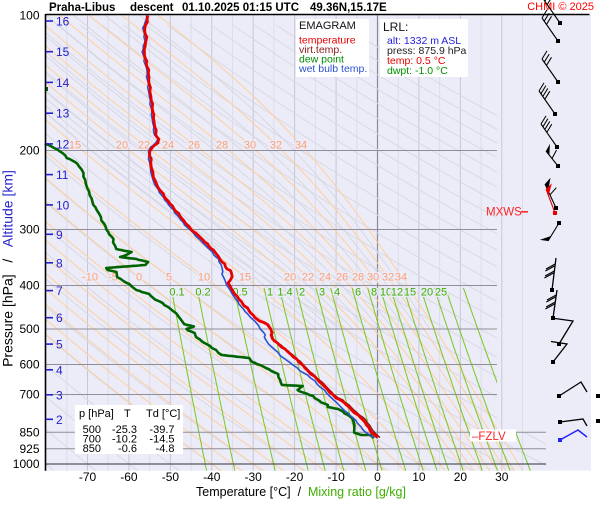  Describe the element at coordinates (171, 477) in the screenshot. I see `svg-text: -50` at that location.